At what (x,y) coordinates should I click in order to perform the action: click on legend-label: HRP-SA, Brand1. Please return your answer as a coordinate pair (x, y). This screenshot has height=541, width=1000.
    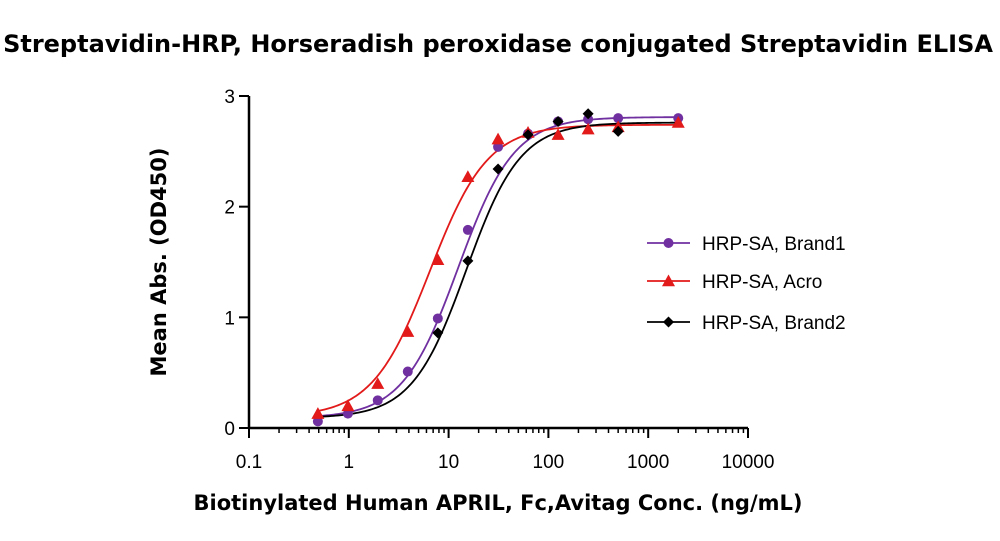
    Looking at the image, I should click on (774, 244).